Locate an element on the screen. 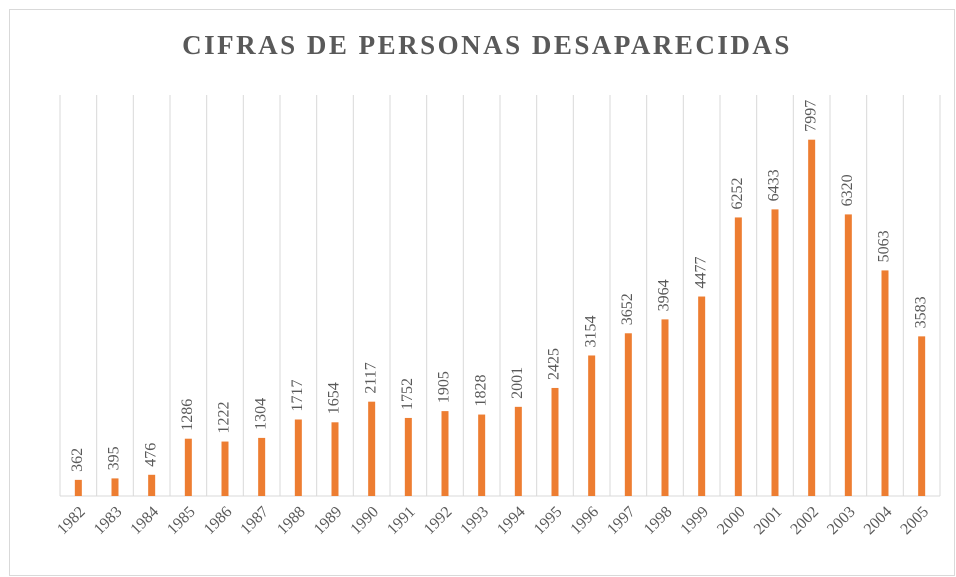 The width and height of the screenshot is (956, 577). value-label: 2117 is located at coordinates (370, 377).